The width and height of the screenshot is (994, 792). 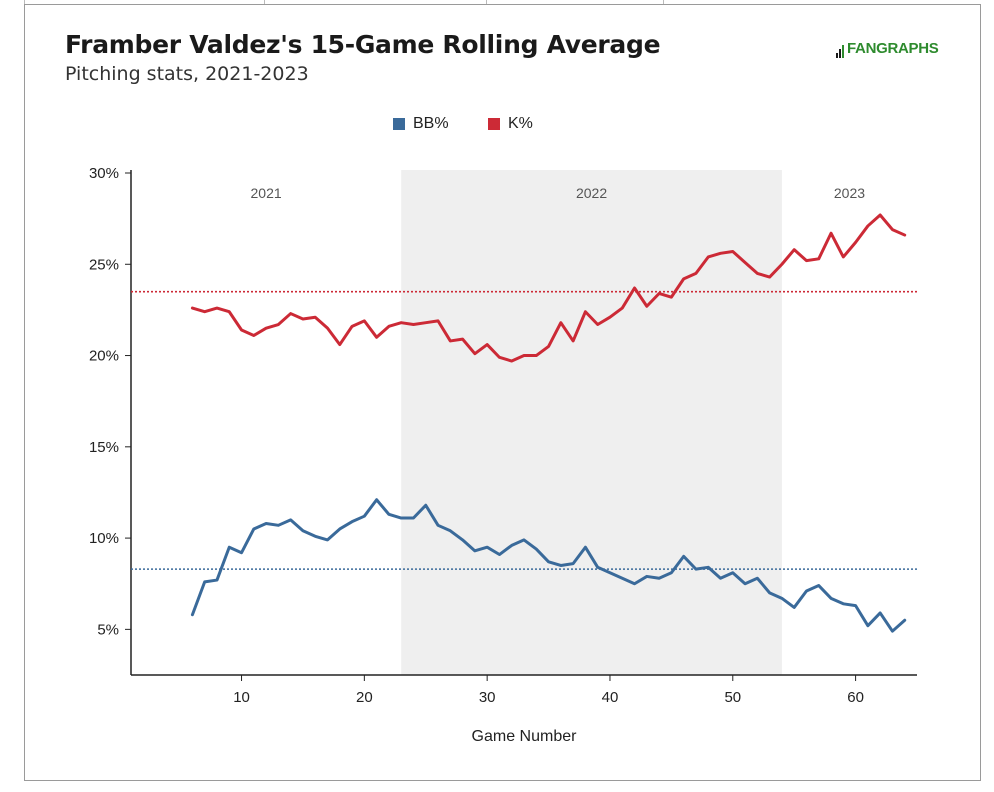 What do you see at coordinates (548, 565) in the screenshot?
I see `bb-series-line` at bounding box center [548, 565].